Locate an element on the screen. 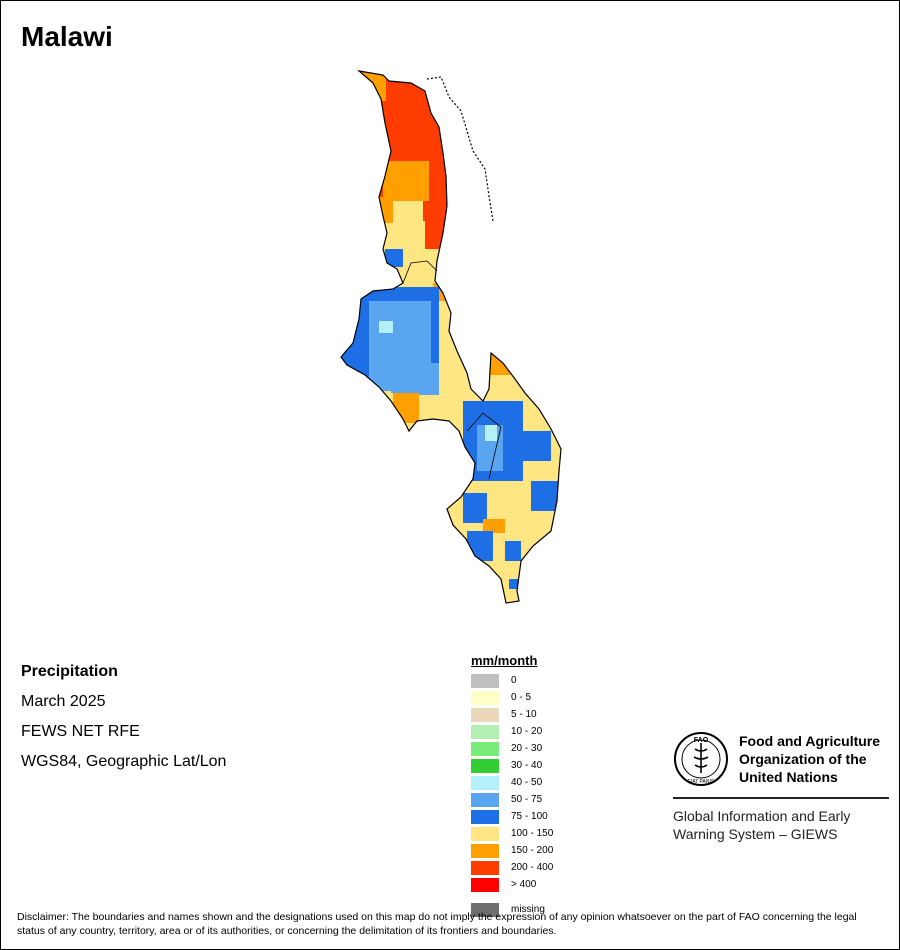  fao-divider is located at coordinates (781, 798).